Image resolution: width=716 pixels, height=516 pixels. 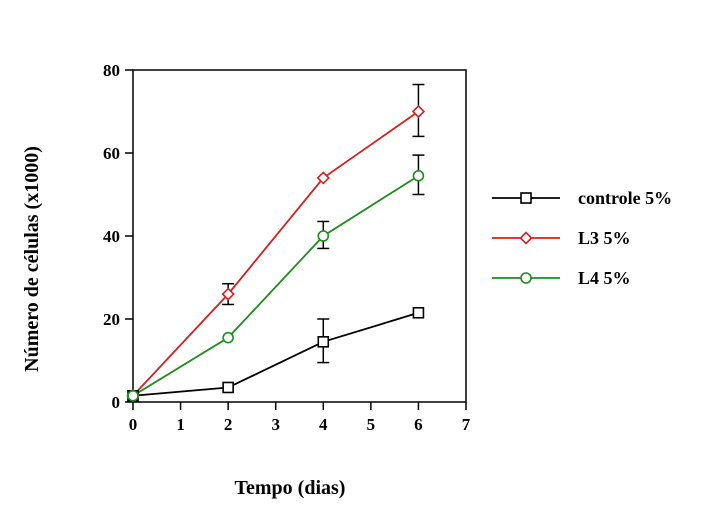 What do you see at coordinates (418, 424) in the screenshot?
I see `x-tick-label: 6` at bounding box center [418, 424].